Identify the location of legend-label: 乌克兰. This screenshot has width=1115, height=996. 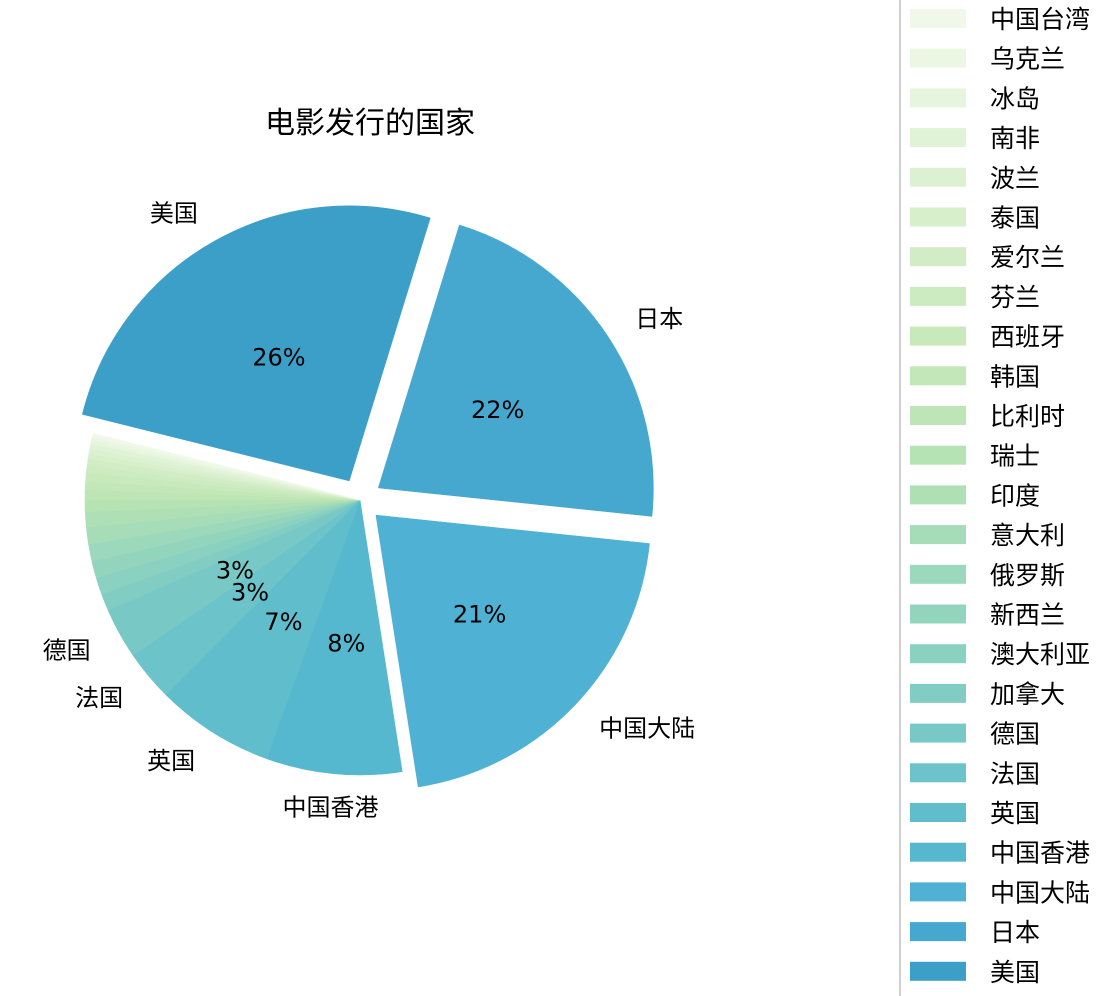
(1027, 59).